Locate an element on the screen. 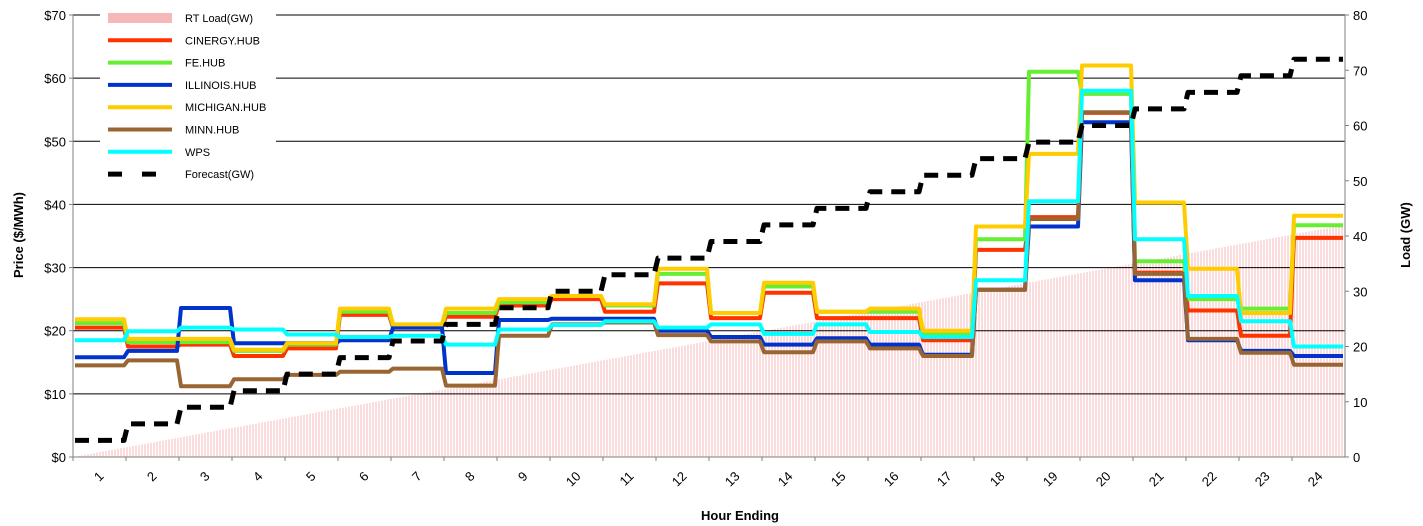  y-right-tick-label: 60 is located at coordinates (1360, 126).